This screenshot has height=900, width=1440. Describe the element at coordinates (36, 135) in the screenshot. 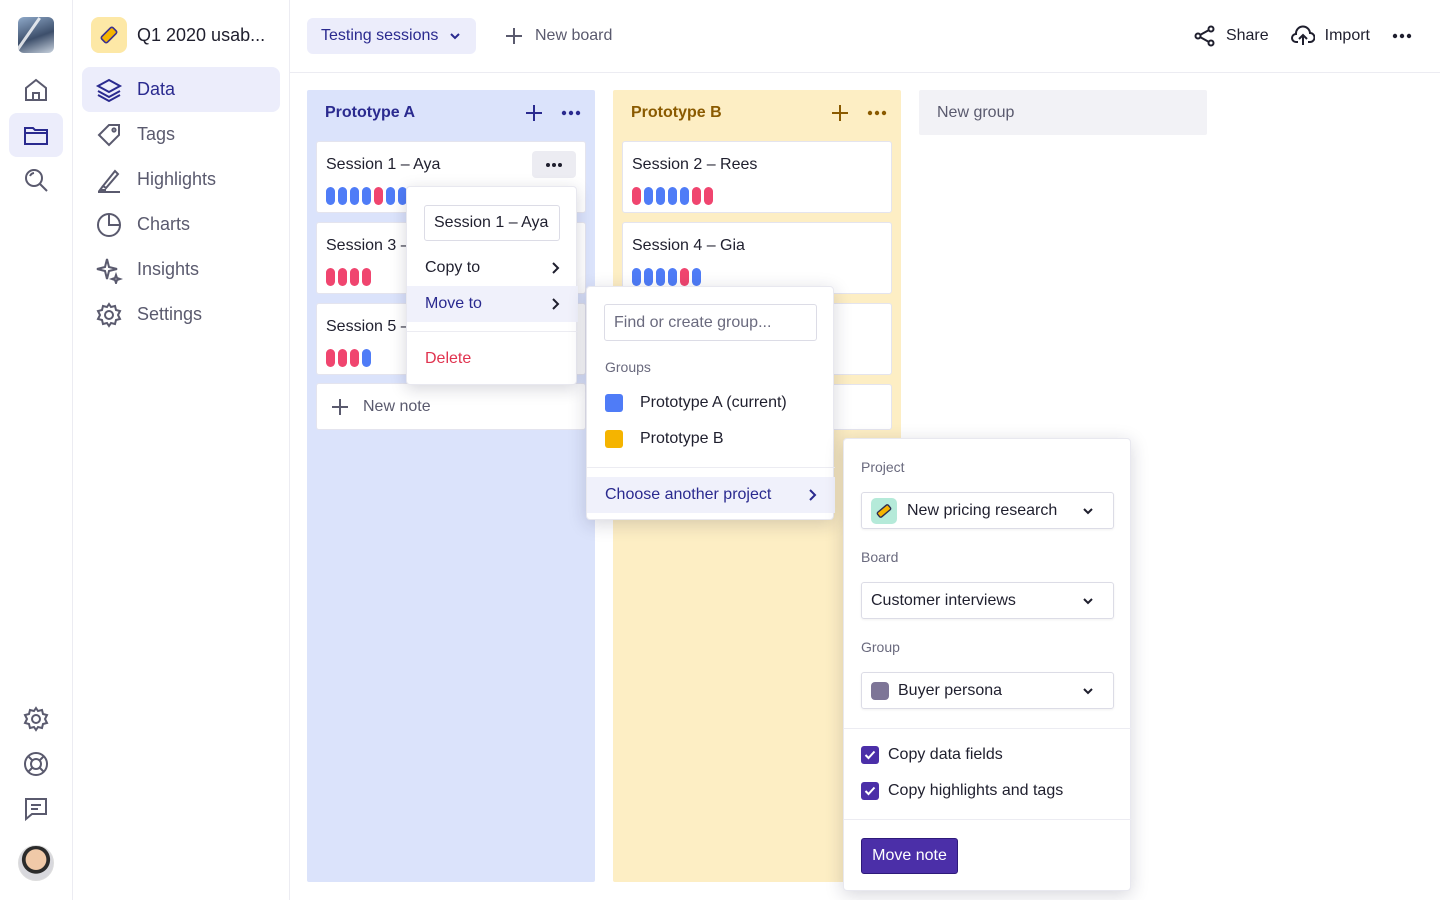

I see `folder-icon` at that location.